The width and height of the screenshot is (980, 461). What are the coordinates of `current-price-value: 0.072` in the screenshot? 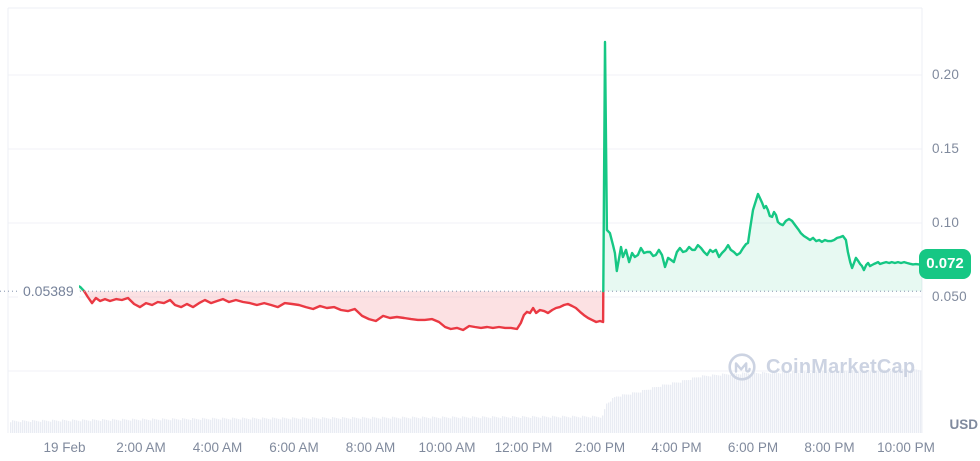 It's located at (945, 264).